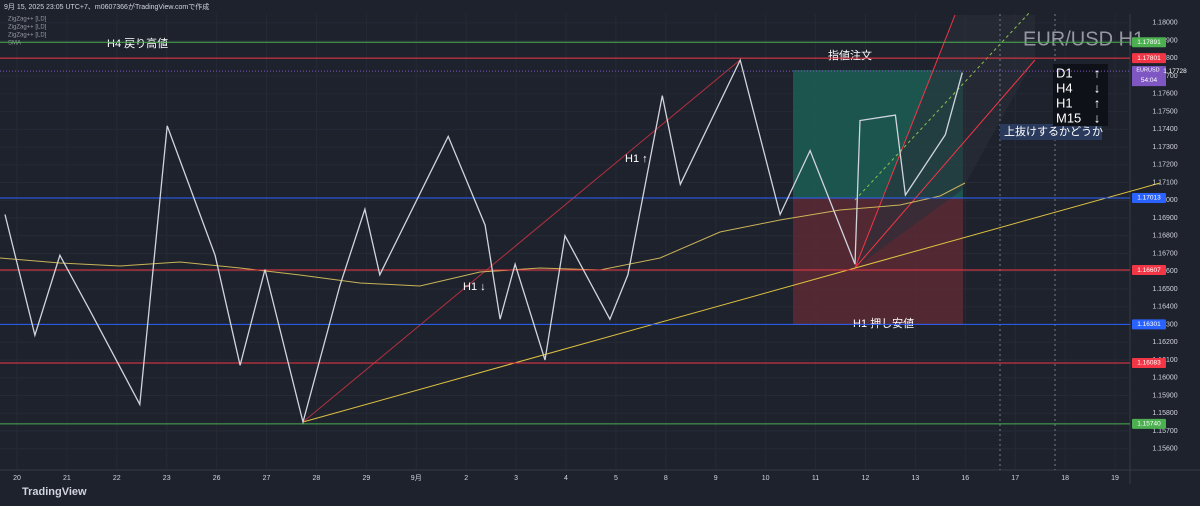  Describe the element at coordinates (1065, 478) in the screenshot. I see `x-tick-label: 18` at that location.